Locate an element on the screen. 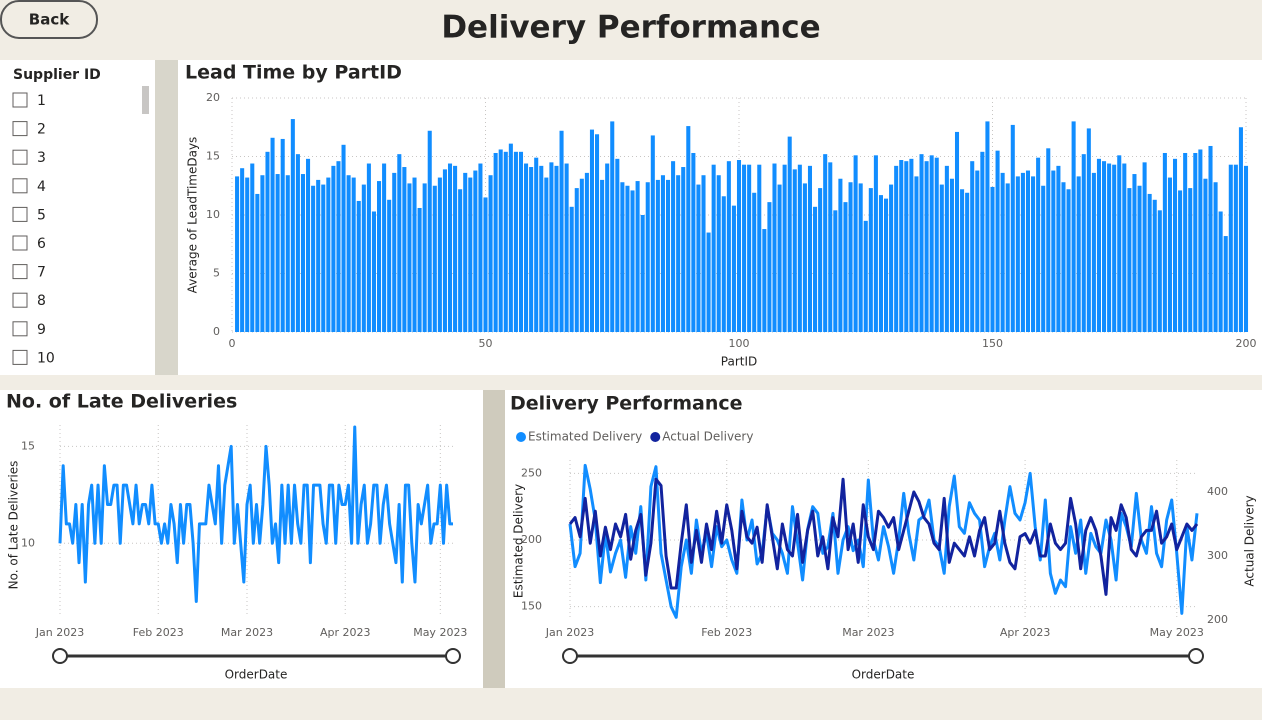 The image size is (1262, 720). y-tick-label: 250 is located at coordinates (531, 472).